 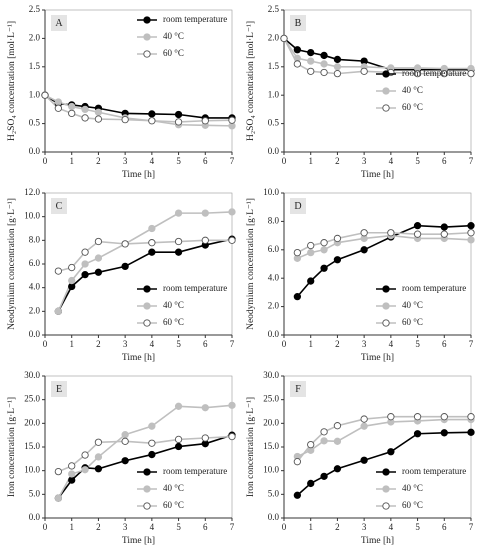 I want to click on panel-label: F, so click(x=298, y=389).